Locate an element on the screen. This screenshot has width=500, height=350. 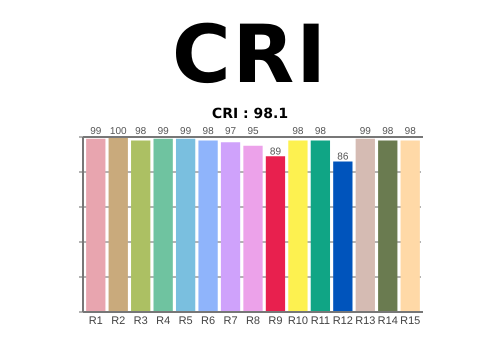
data-label: 95 is located at coordinates (253, 131).